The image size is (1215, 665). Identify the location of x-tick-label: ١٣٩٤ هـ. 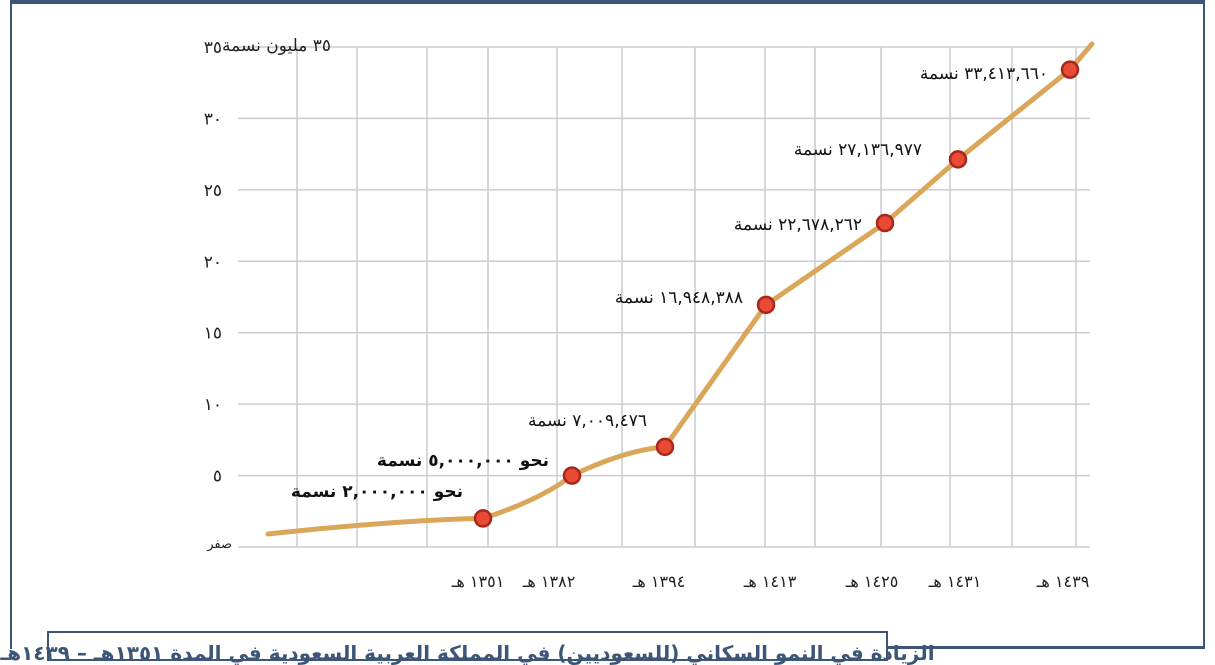
(659, 581).